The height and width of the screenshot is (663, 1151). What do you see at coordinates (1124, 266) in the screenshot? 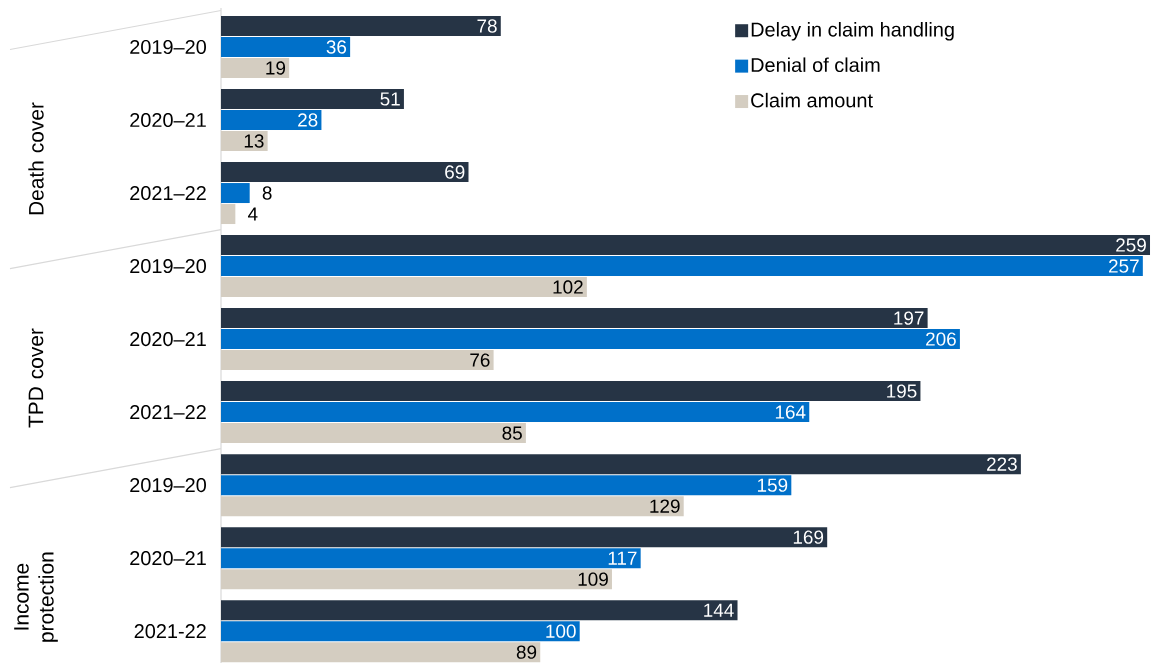
I see `data-label: 257` at bounding box center [1124, 266].